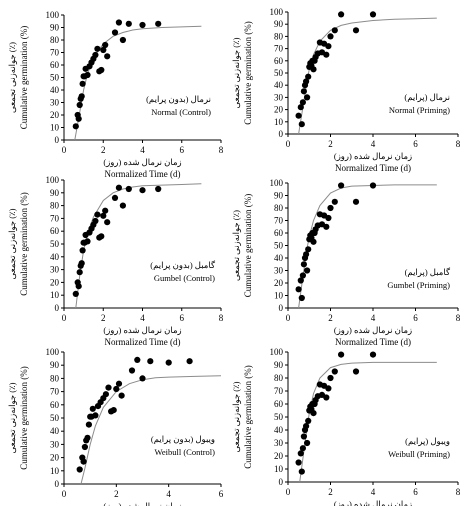 This screenshot has width=474, height=506. Describe the element at coordinates (428, 272) in the screenshot. I see `legend-label-fa: گامبل (پرایم)` at that location.